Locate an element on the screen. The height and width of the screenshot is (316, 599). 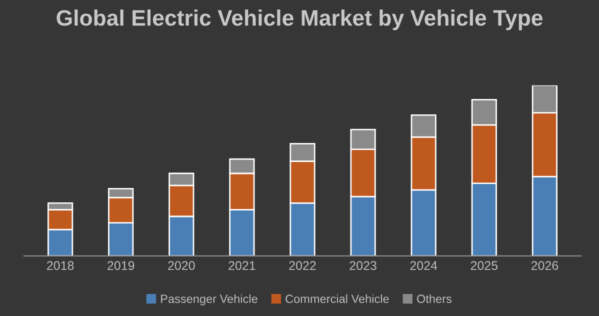
x-tick-label: 2022 is located at coordinates (302, 265).